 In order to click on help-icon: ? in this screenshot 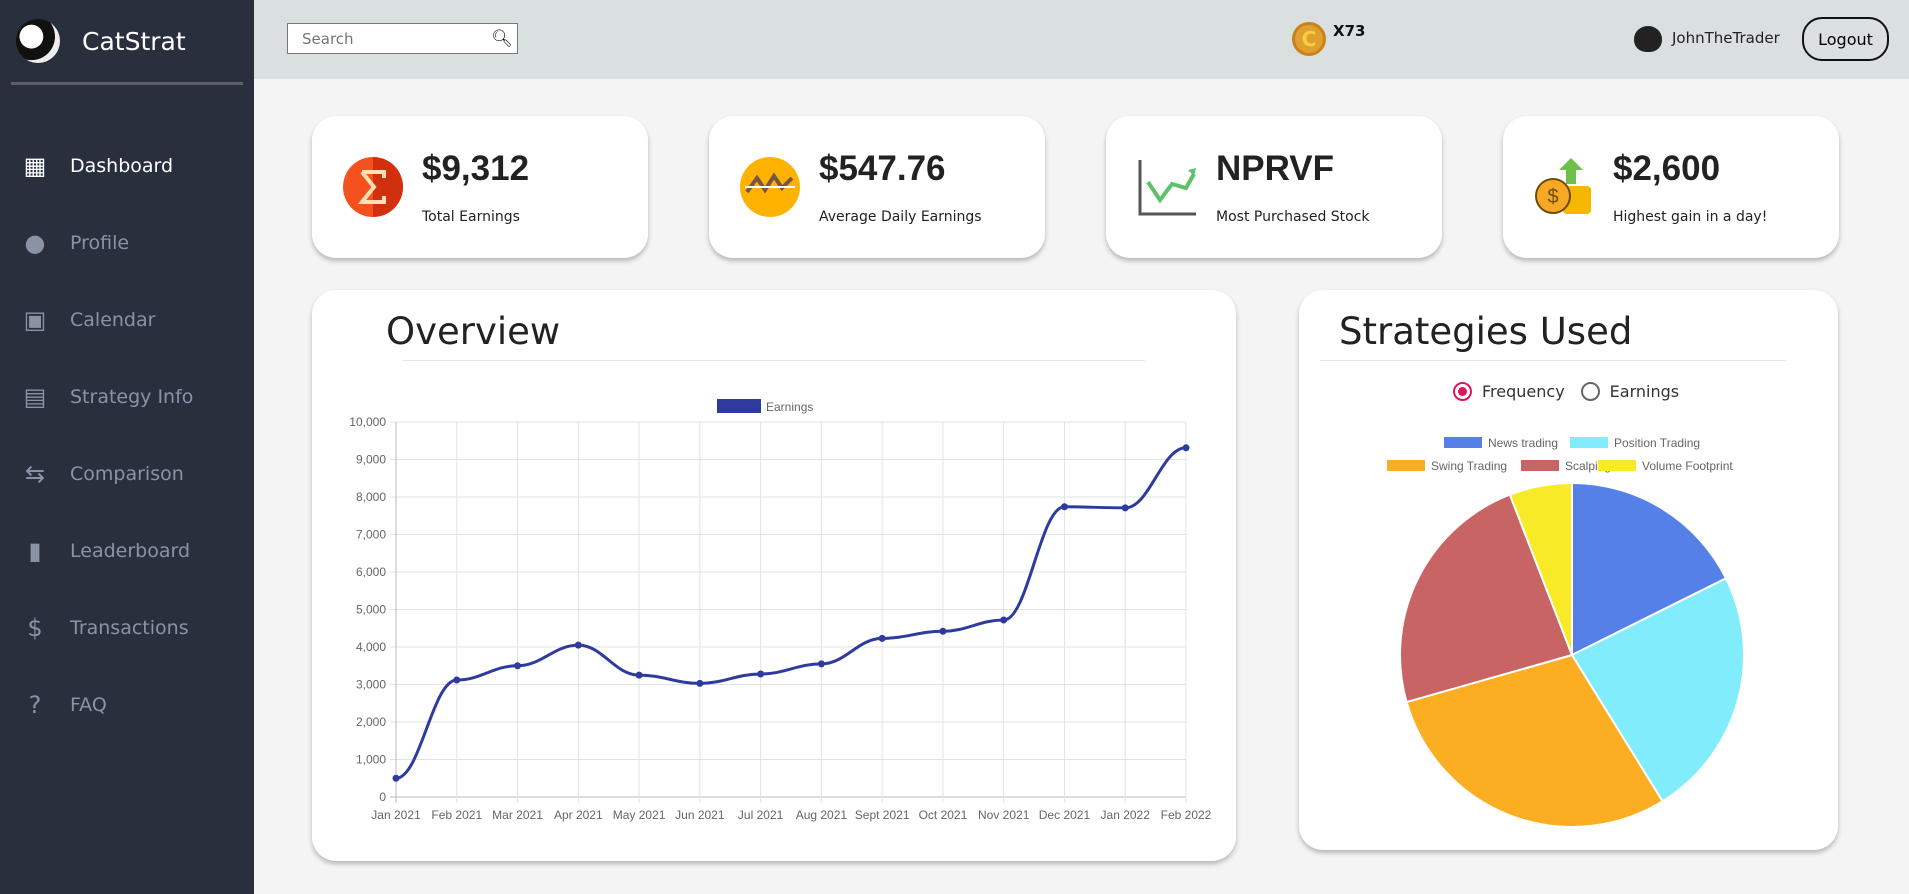, I will do `click(35, 704)`.